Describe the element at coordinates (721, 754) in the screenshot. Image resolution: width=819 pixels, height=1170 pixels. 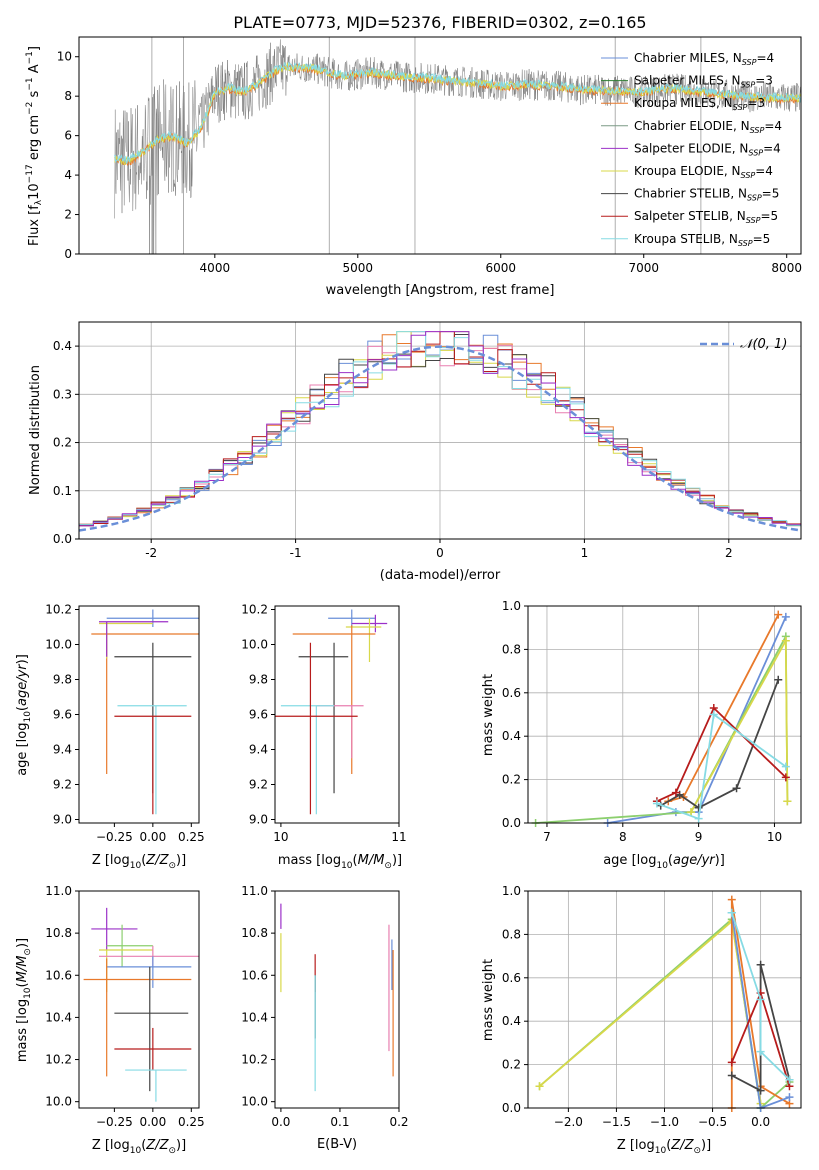
I see `series-salpeter_stelib` at that location.